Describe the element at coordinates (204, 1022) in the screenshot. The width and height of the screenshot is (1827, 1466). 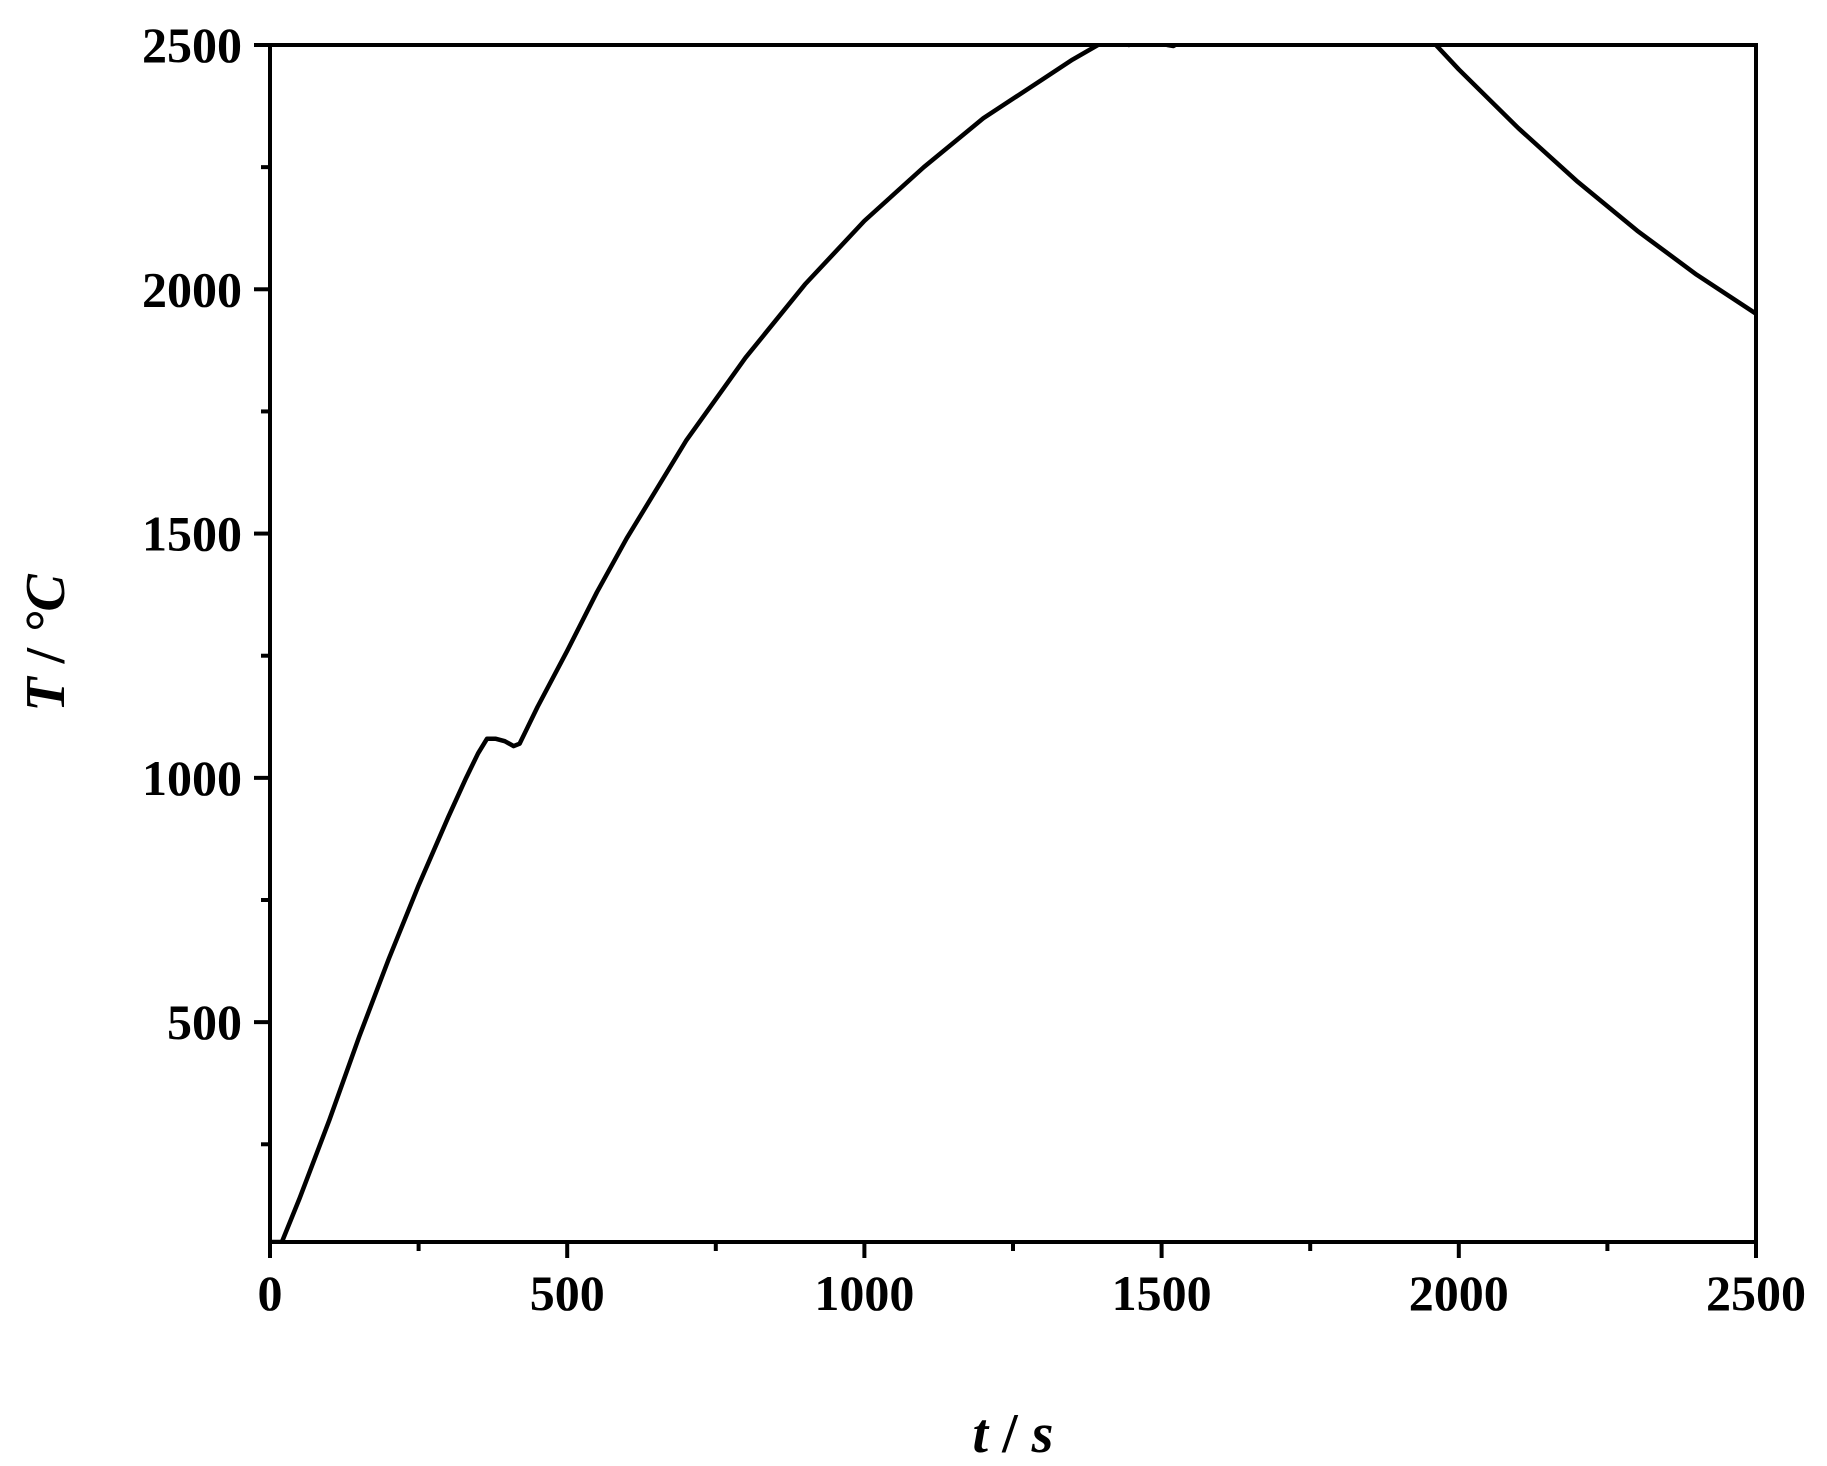
I see `y-tick-label-500: 500` at that location.